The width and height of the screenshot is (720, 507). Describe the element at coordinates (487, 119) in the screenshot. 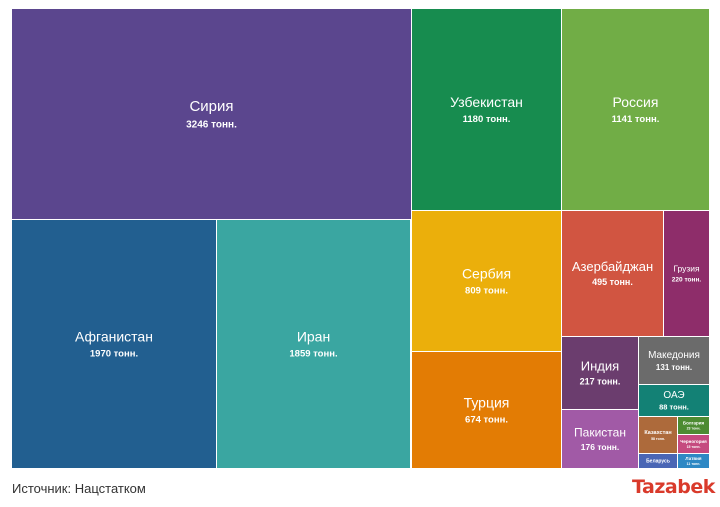

I see `tile-value-label: 1180 тонн.` at that location.